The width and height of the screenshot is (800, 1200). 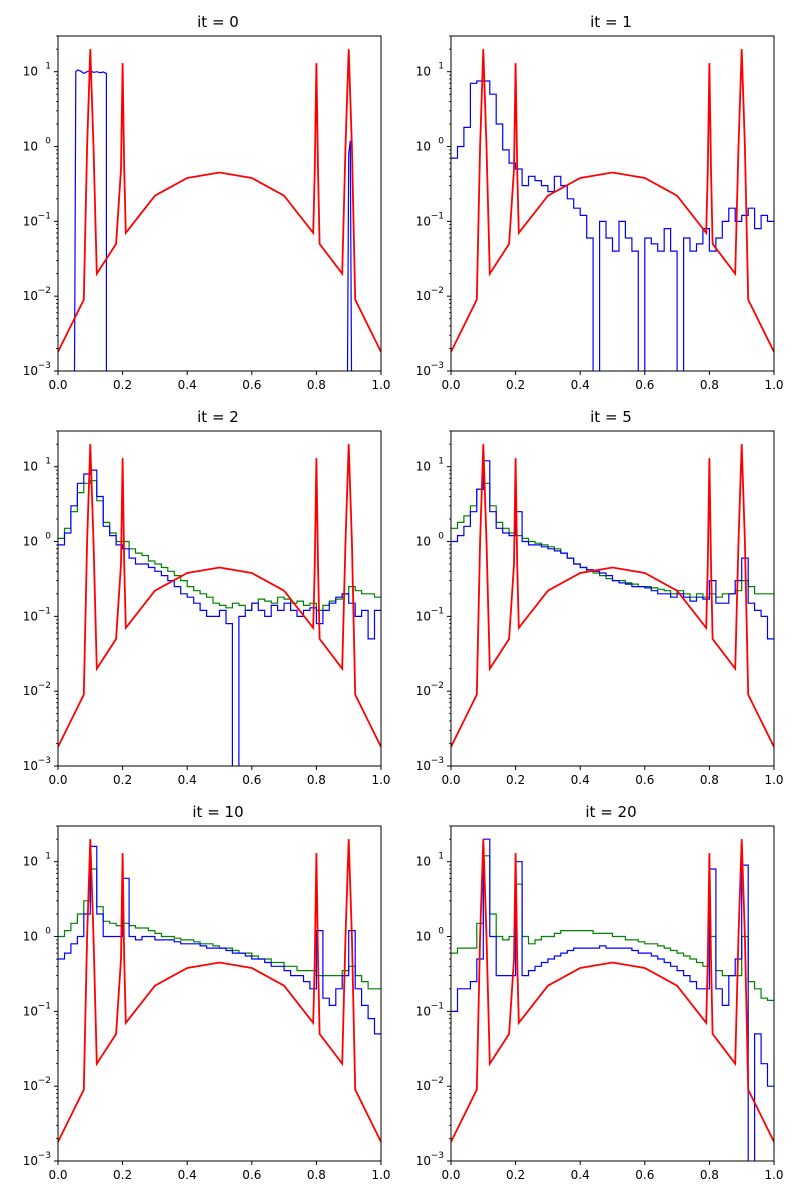 What do you see at coordinates (217, 812) in the screenshot?
I see `panel-title-4: it = 10` at bounding box center [217, 812].